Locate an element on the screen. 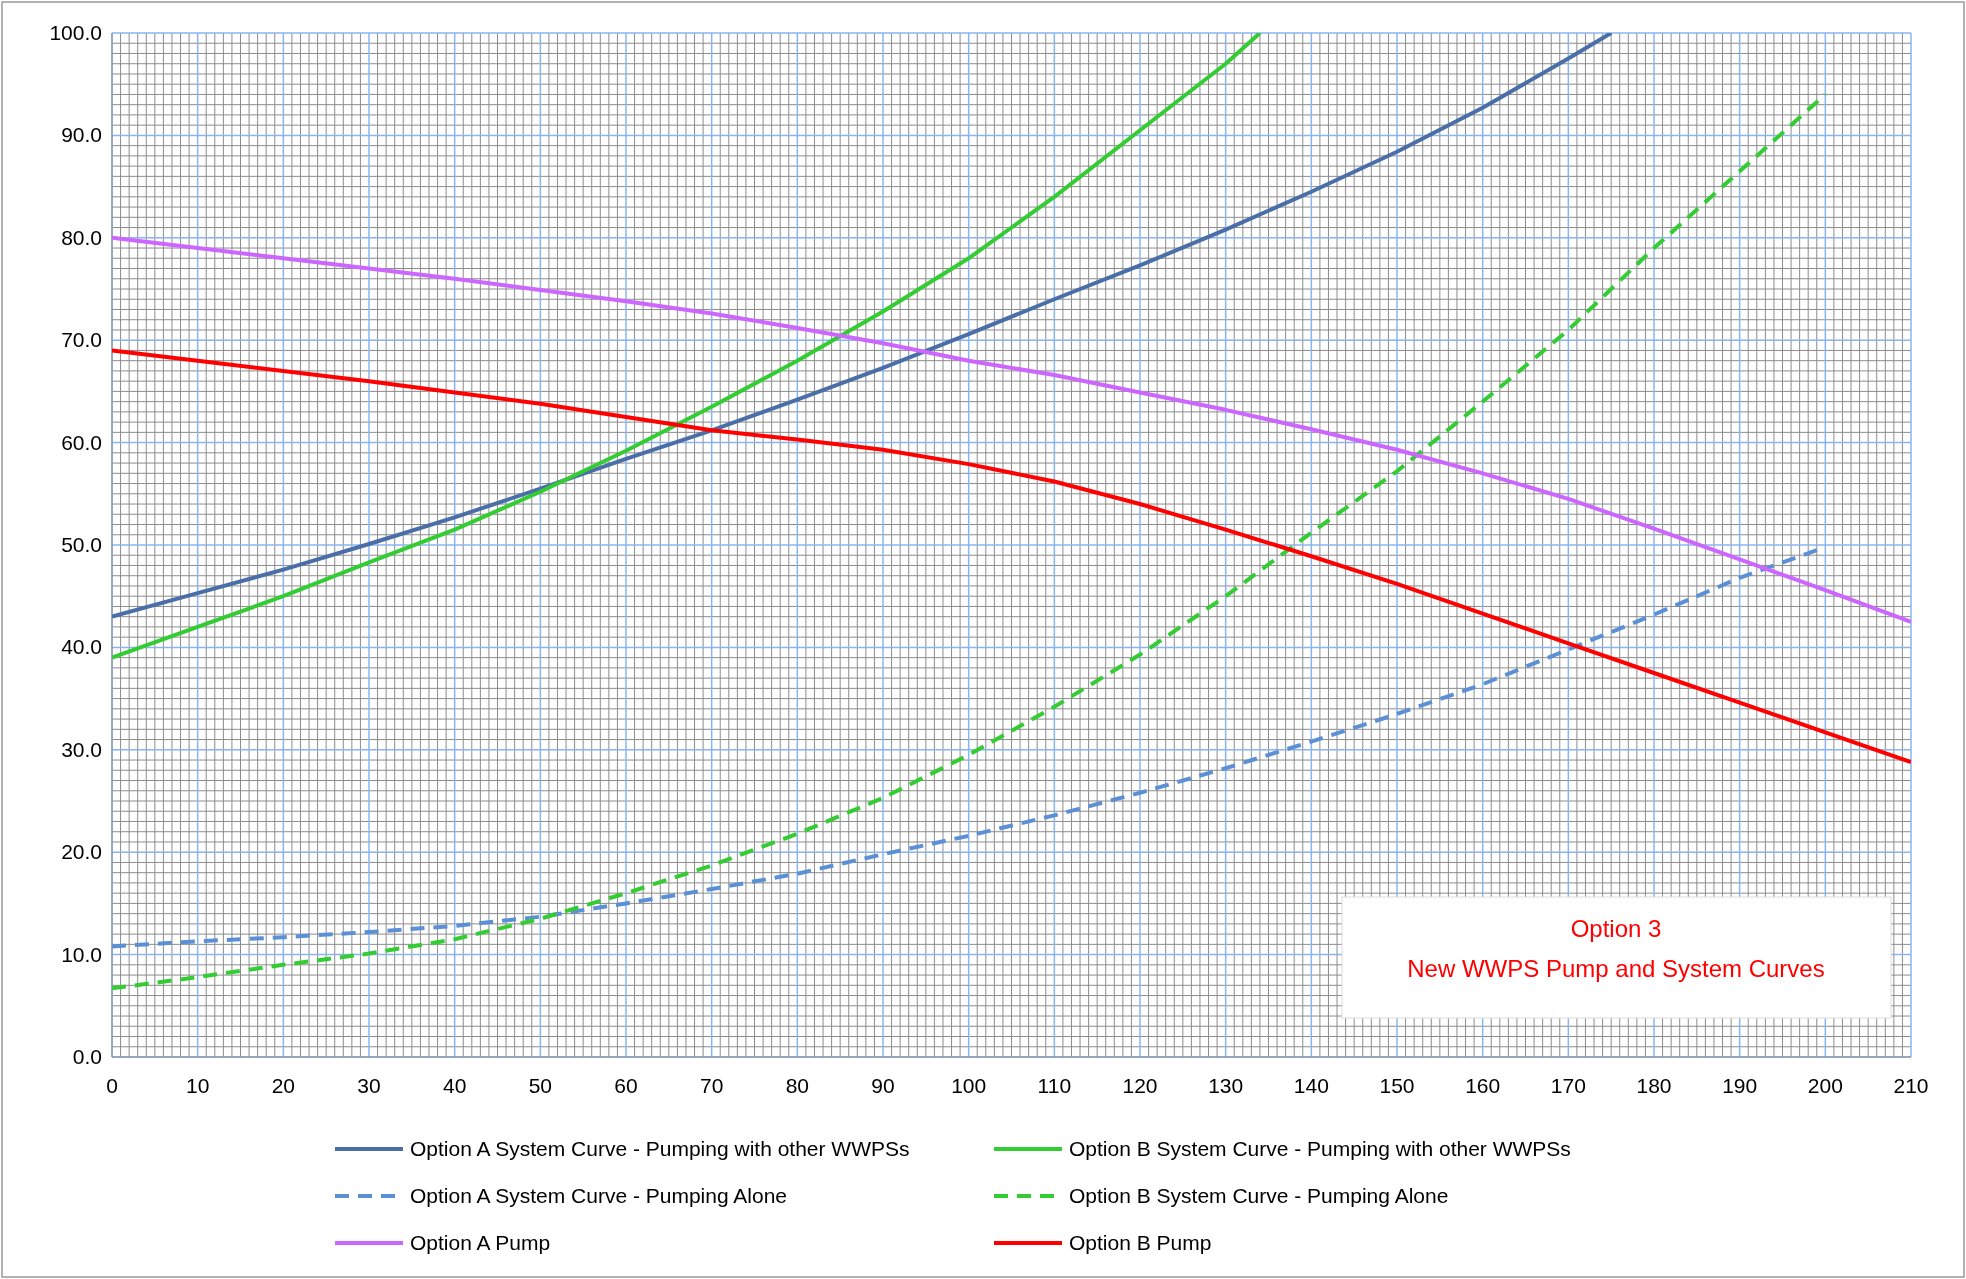 The height and width of the screenshot is (1279, 1966). x-tick-label: 200 is located at coordinates (1825, 1085).